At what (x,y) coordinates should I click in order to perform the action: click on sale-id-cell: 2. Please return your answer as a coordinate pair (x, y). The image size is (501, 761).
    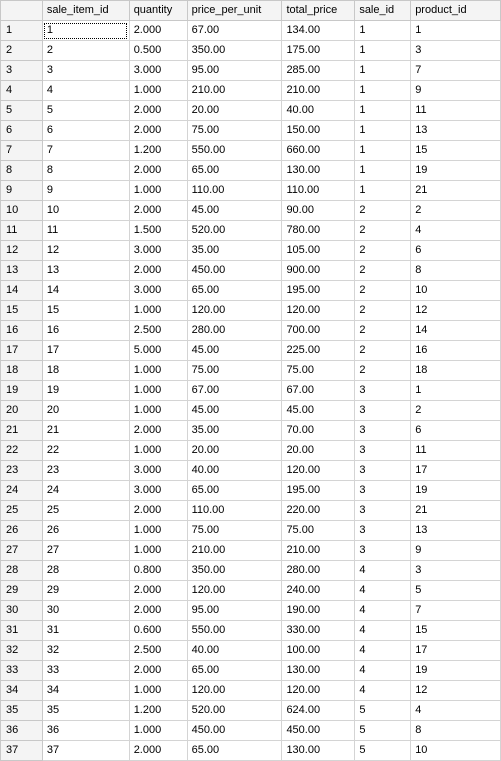
    Looking at the image, I should click on (383, 330).